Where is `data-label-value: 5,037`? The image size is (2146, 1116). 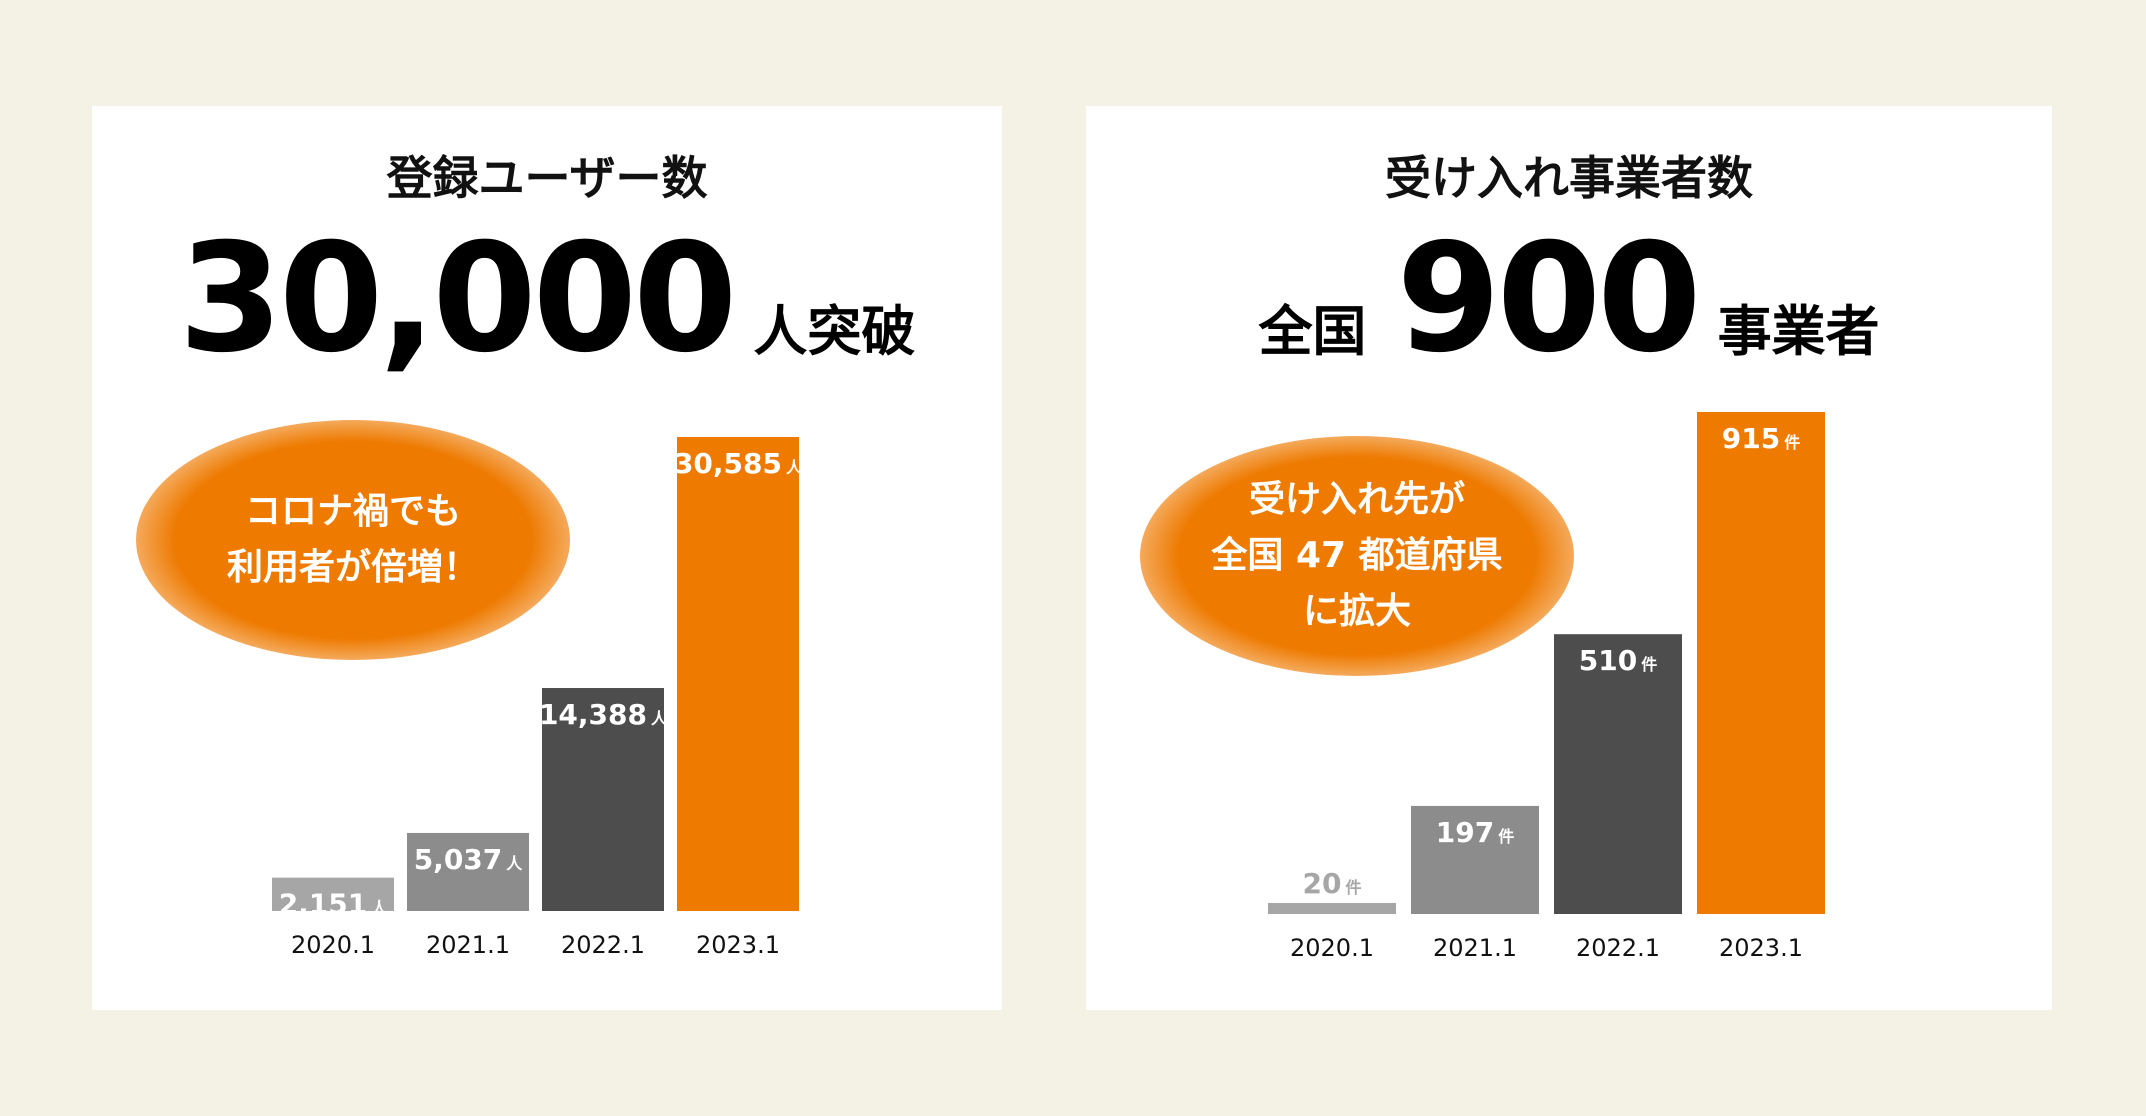
data-label-value: 5,037 is located at coordinates (458, 859).